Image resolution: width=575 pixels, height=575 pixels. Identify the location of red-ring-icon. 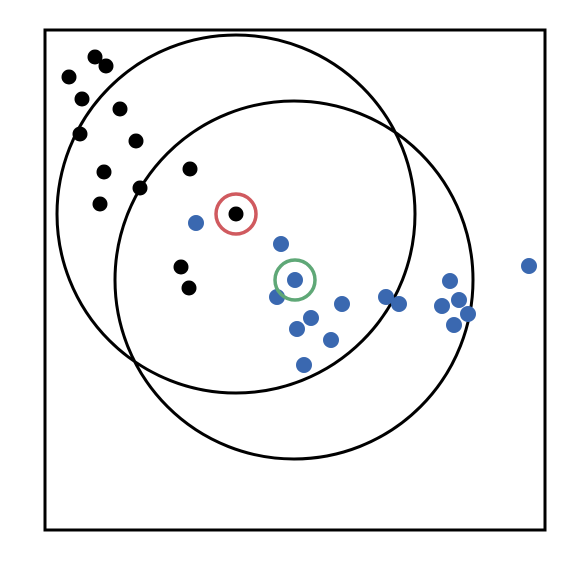
(236, 214).